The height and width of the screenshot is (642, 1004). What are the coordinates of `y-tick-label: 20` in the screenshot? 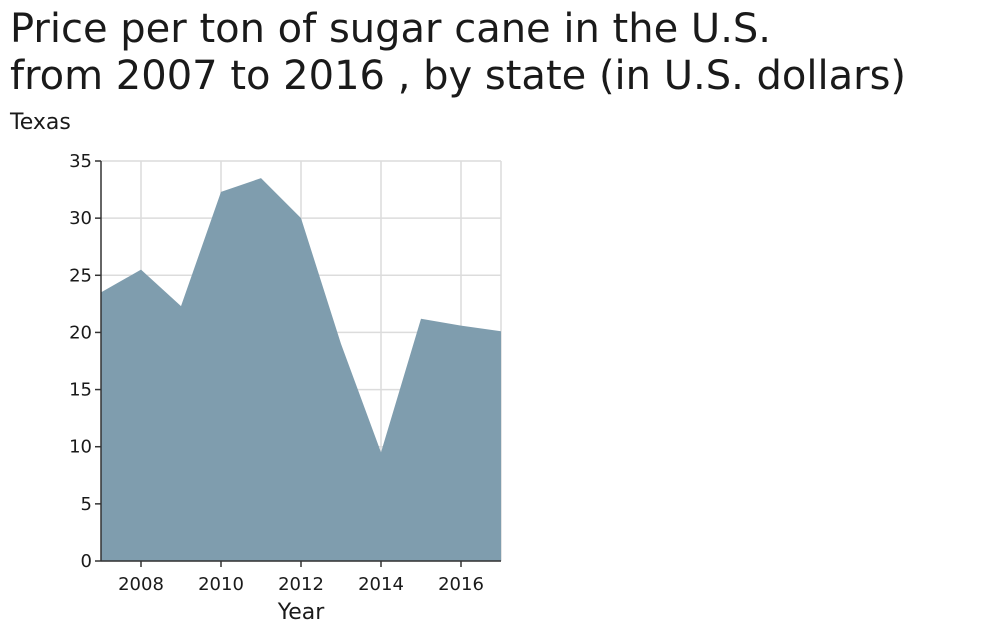 It's located at (80, 332).